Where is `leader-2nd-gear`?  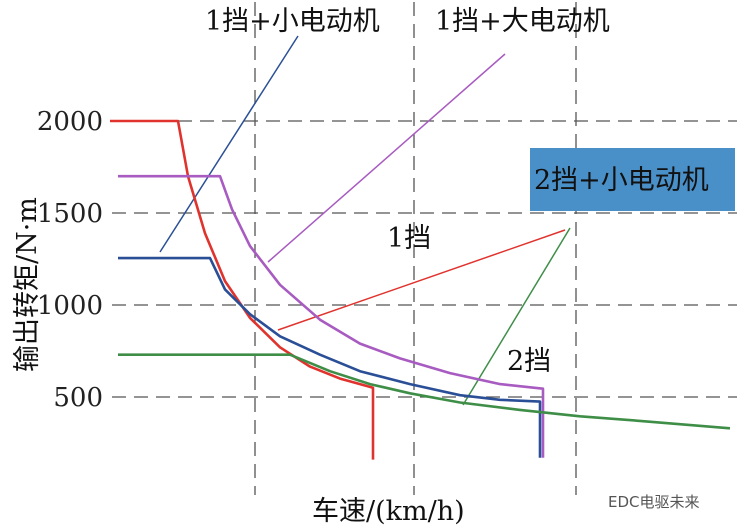 leader-2nd-gear is located at coordinates (516, 316).